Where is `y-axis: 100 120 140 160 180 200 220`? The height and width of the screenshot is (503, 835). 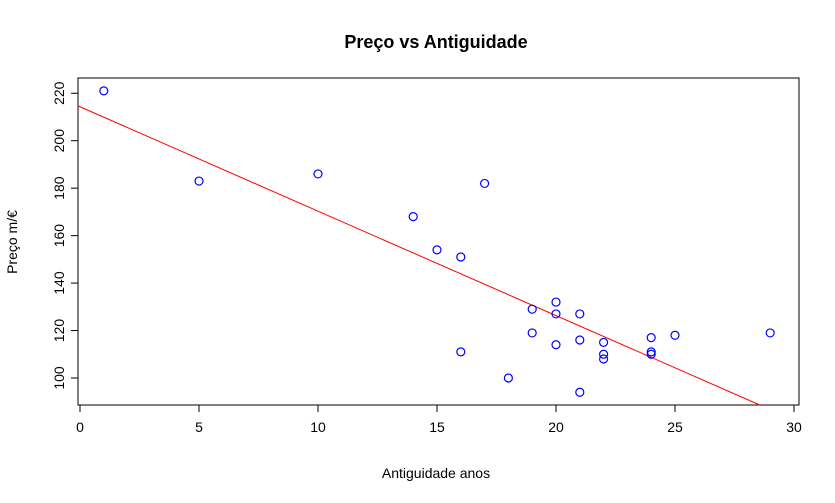
y-axis: 100 120 140 160 180 200 220 is located at coordinates (65, 235).